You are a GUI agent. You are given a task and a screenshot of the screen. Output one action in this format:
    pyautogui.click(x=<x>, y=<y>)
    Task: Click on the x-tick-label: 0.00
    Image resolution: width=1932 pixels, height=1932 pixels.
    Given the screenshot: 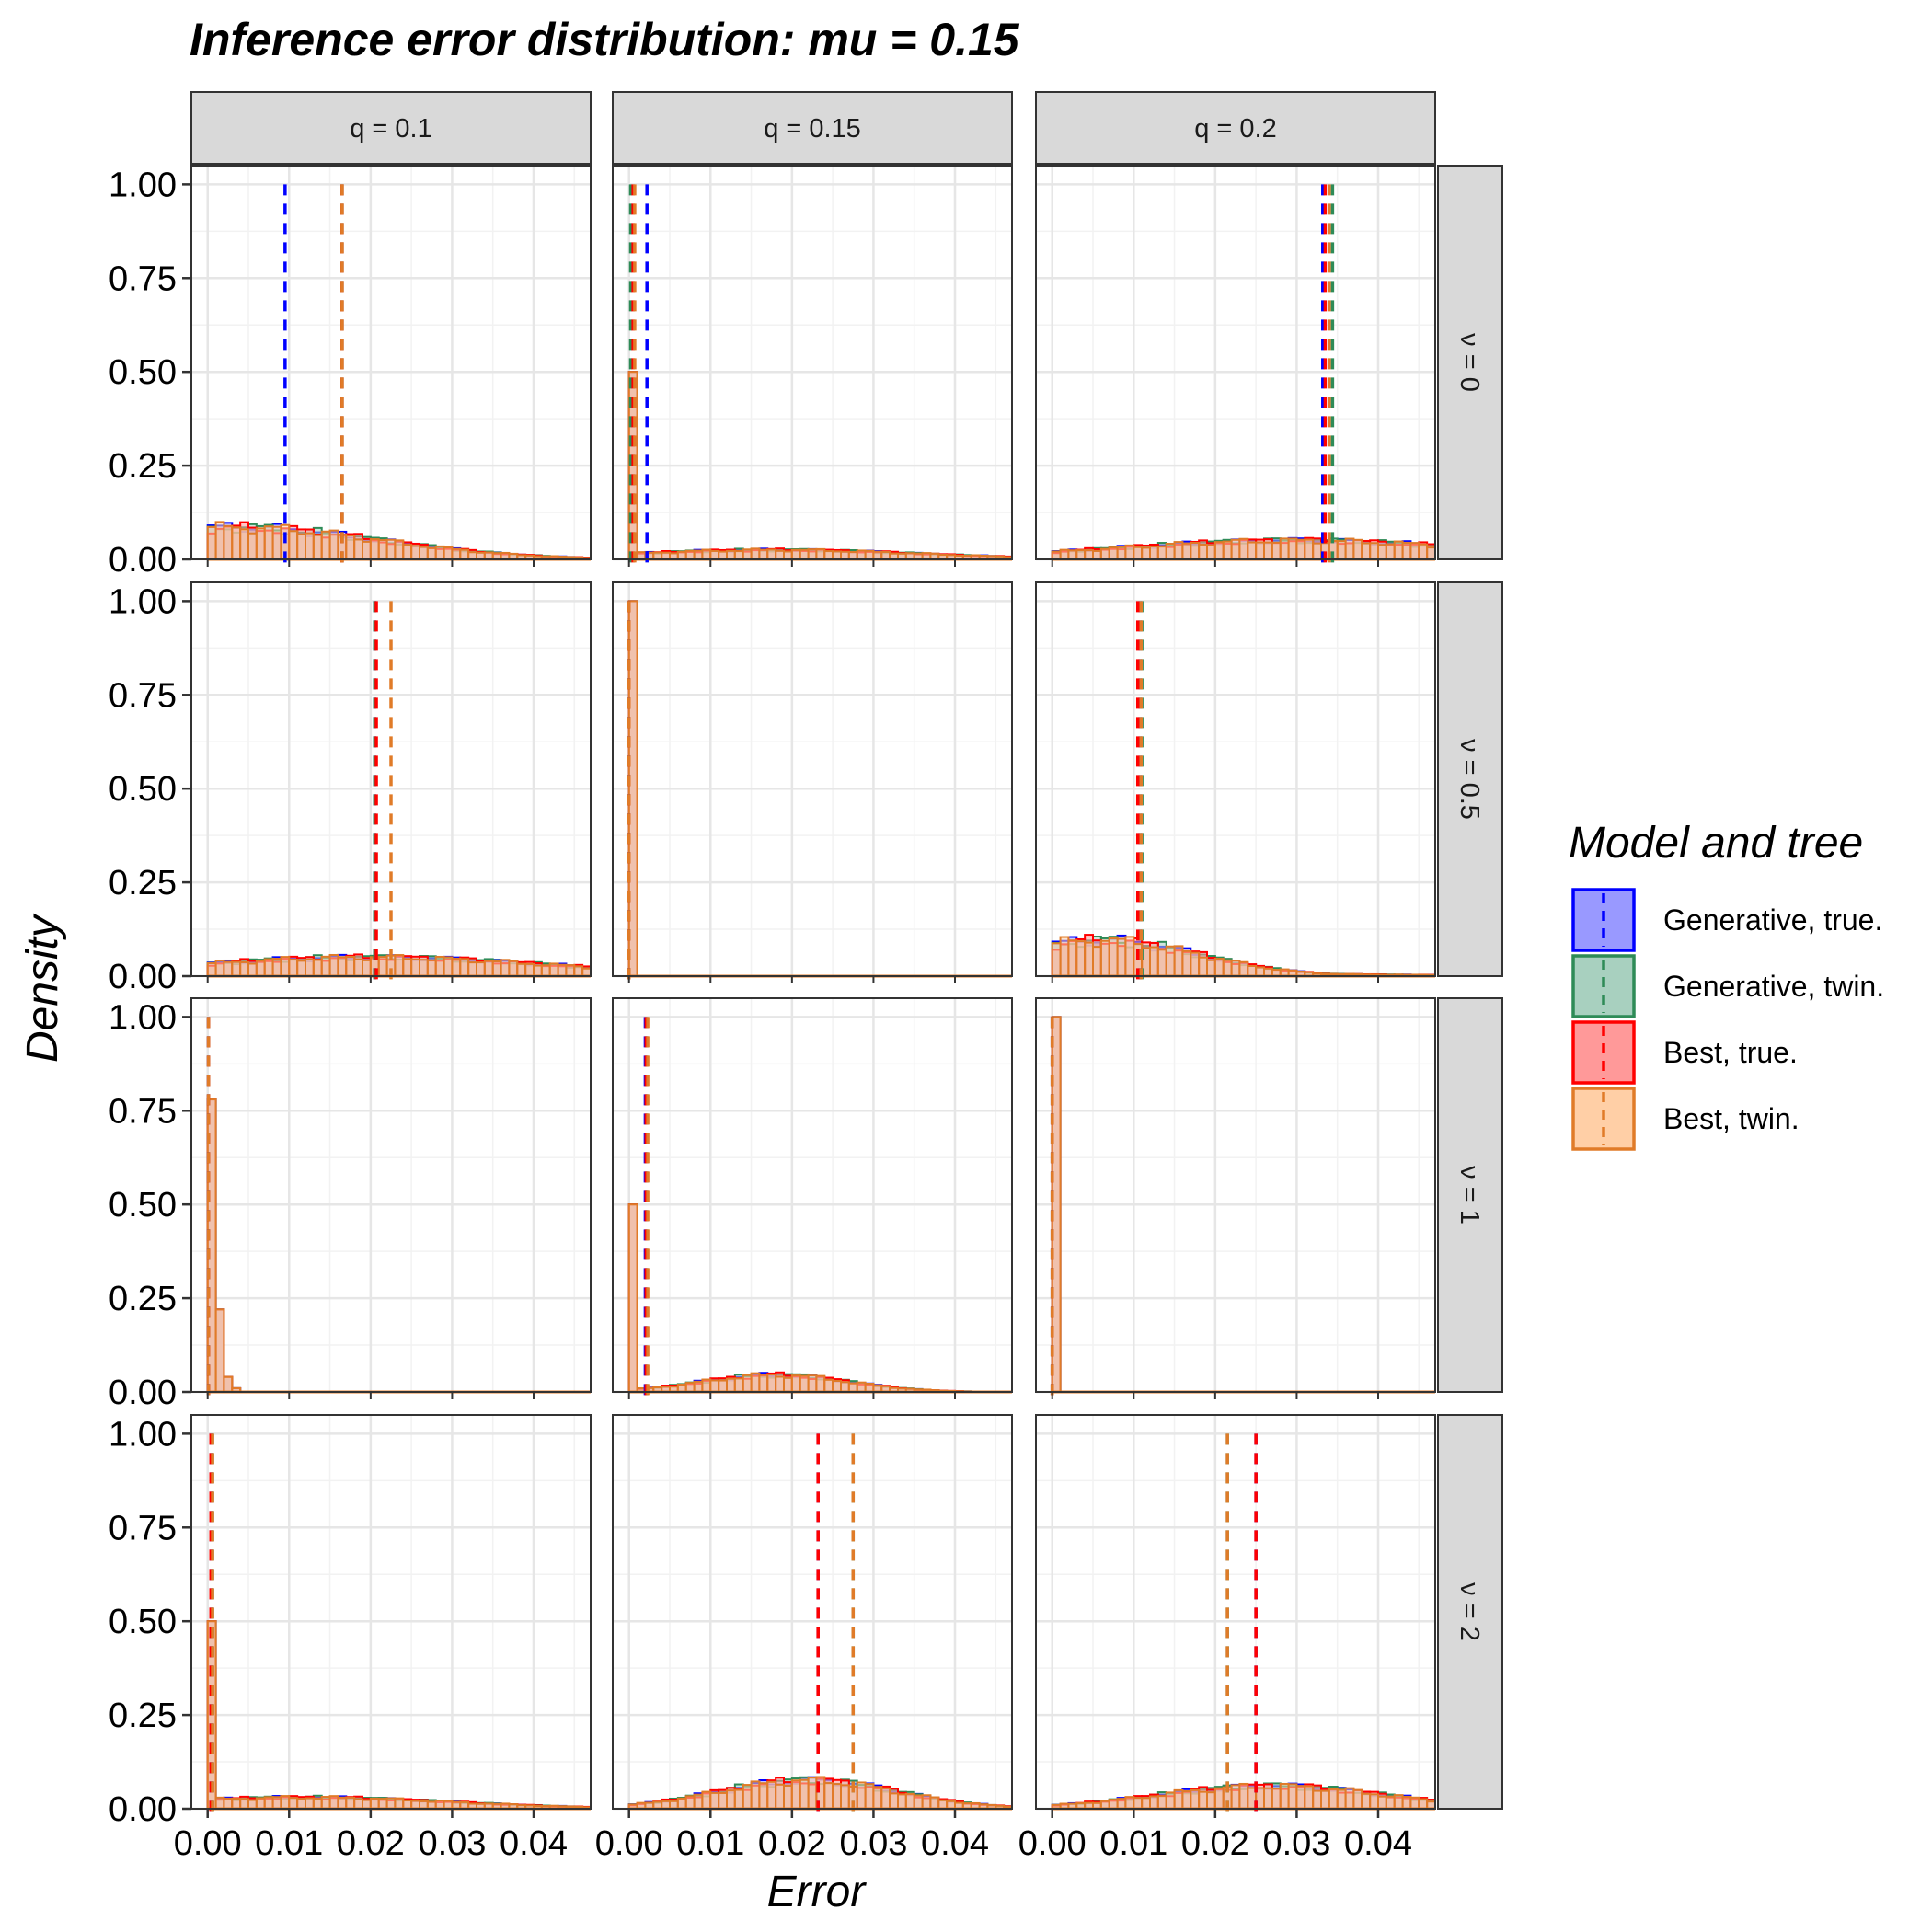 What is the action you would take?
    pyautogui.click(x=629, y=1843)
    